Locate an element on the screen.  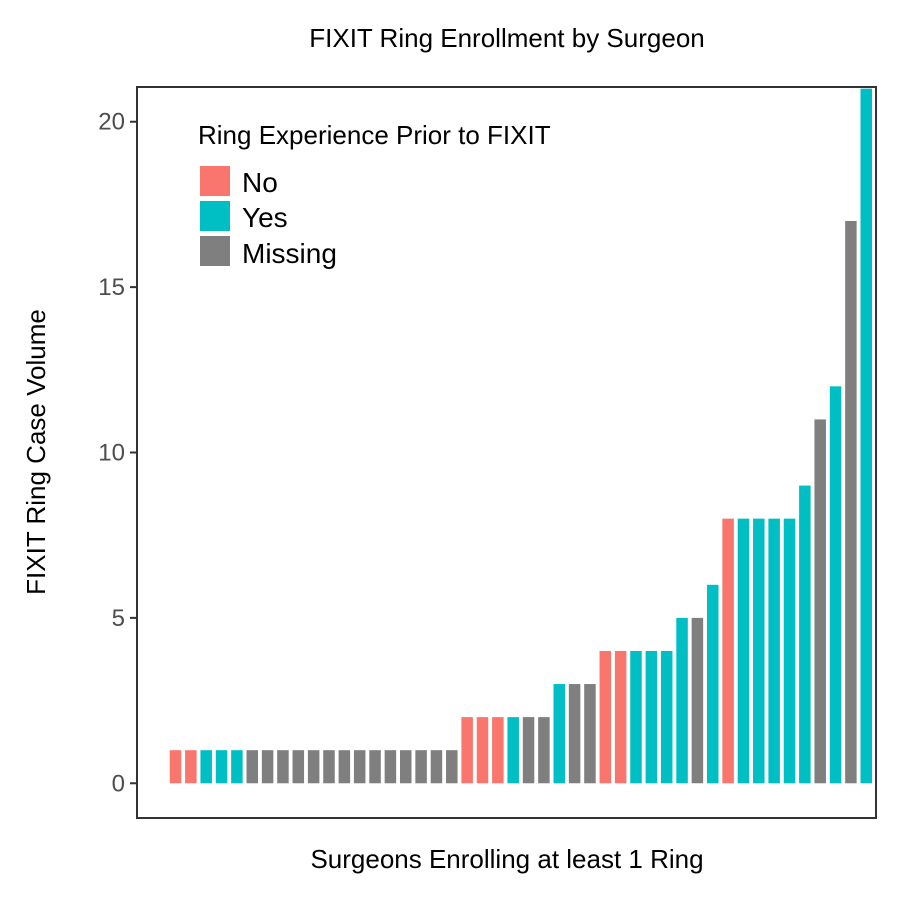
legend-swatch-missing is located at coordinates (215, 251).